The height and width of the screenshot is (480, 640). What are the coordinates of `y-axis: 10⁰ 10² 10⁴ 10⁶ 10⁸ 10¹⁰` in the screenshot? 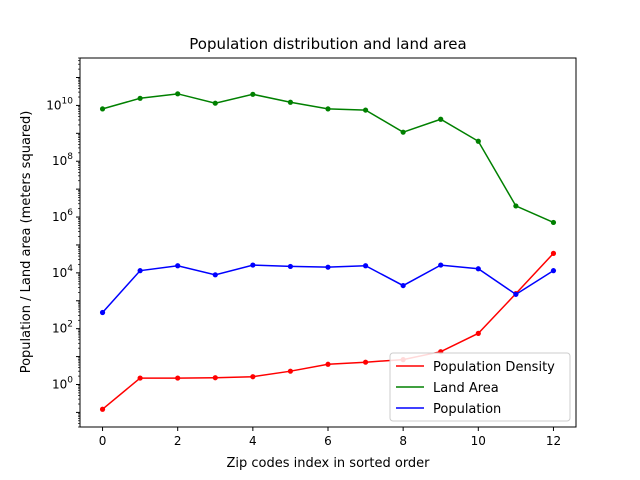 It's located at (63, 242).